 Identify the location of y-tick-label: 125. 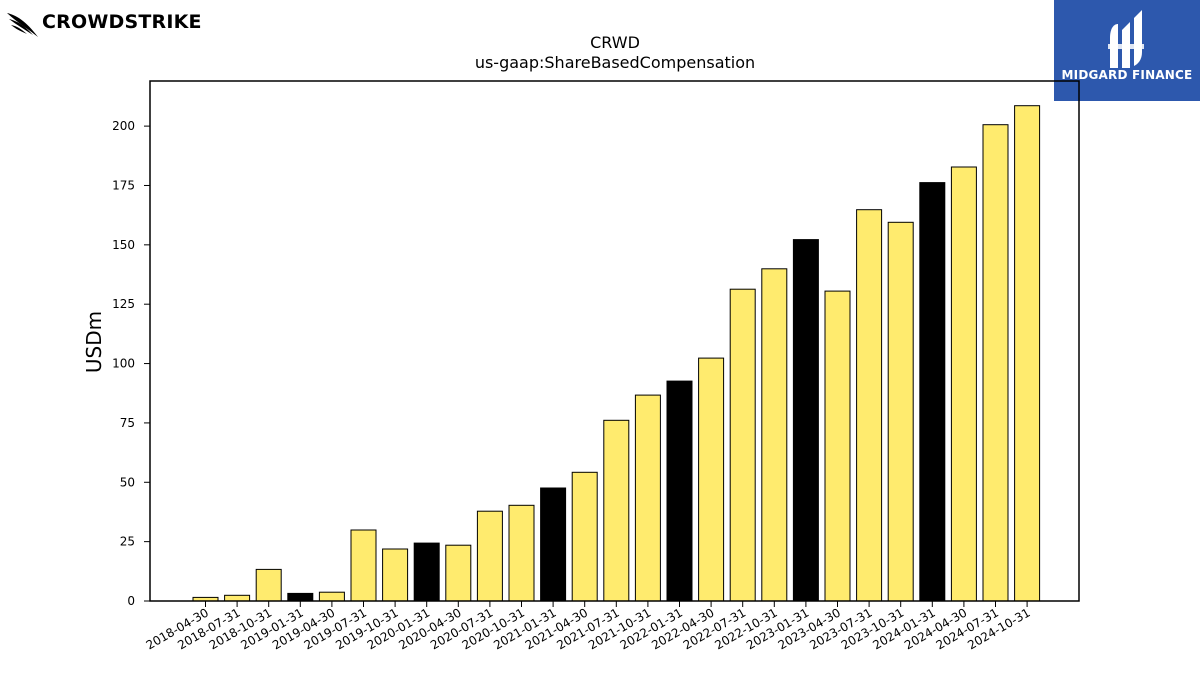
(123, 304).